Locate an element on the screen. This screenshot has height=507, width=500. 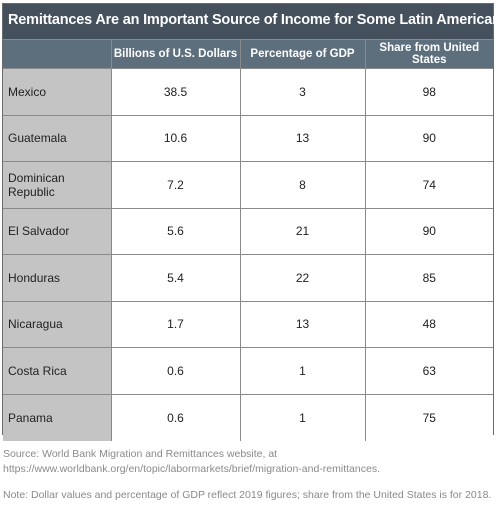
billions-cell: 1.7 is located at coordinates (175, 324).